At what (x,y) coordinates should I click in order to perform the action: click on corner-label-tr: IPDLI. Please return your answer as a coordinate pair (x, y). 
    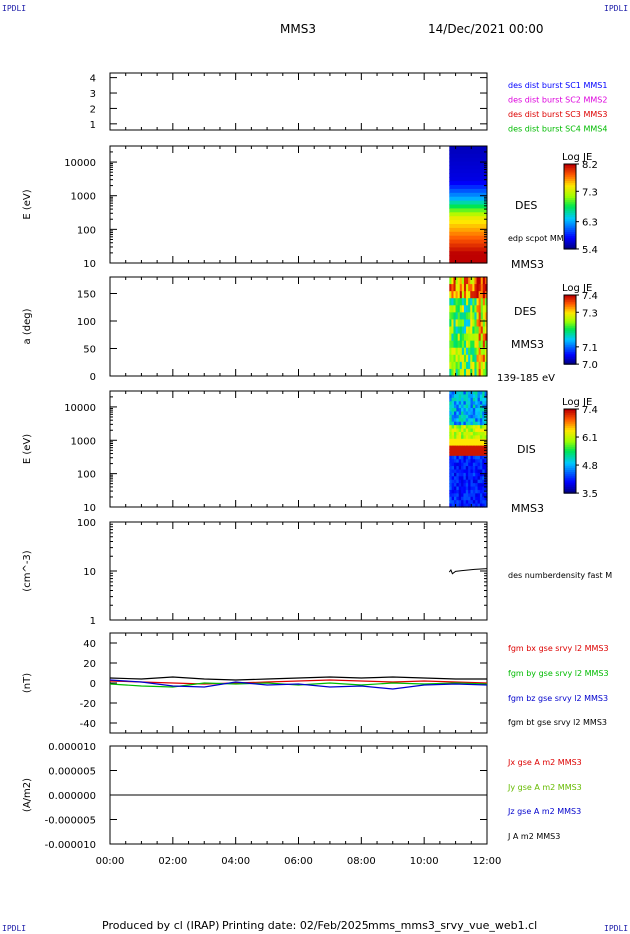
    Looking at the image, I should click on (616, 8).